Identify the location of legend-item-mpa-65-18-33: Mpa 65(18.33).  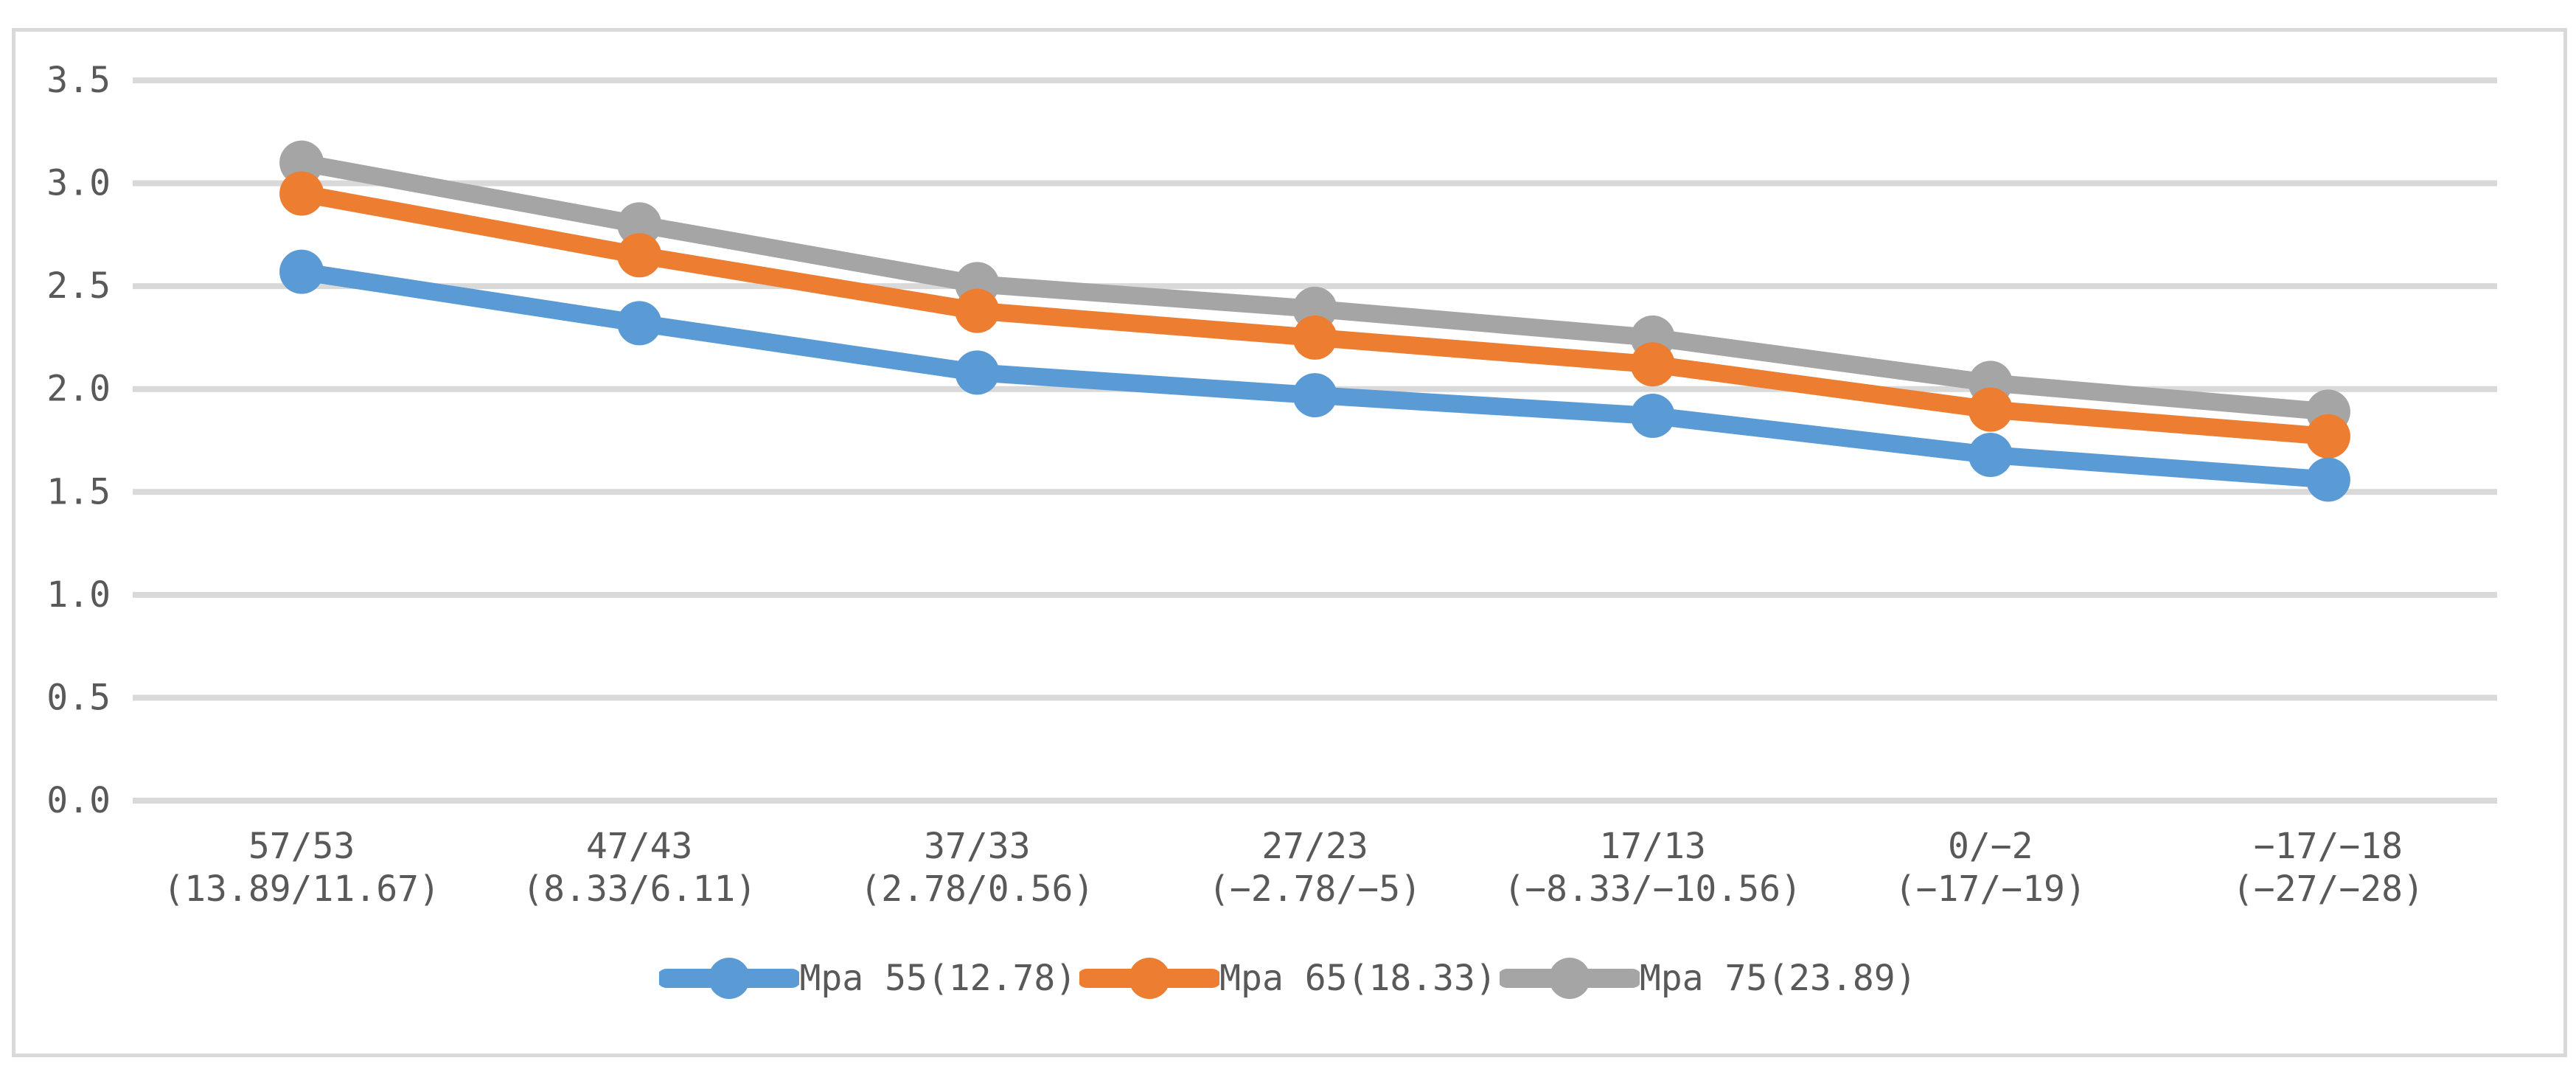
(1288, 978).